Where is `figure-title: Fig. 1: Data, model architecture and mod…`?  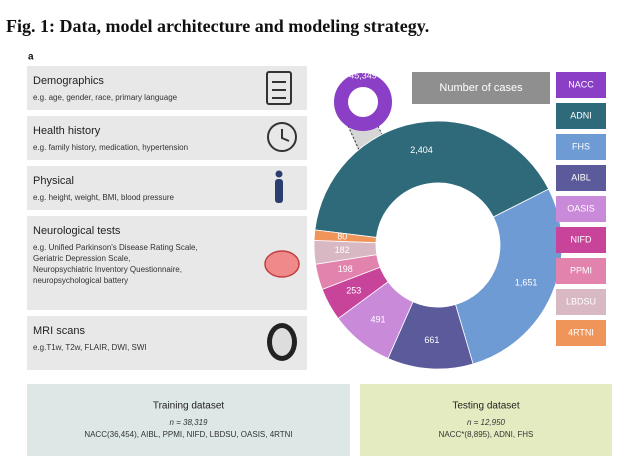 figure-title: Fig. 1: Data, model architecture and mod… is located at coordinates (217, 26).